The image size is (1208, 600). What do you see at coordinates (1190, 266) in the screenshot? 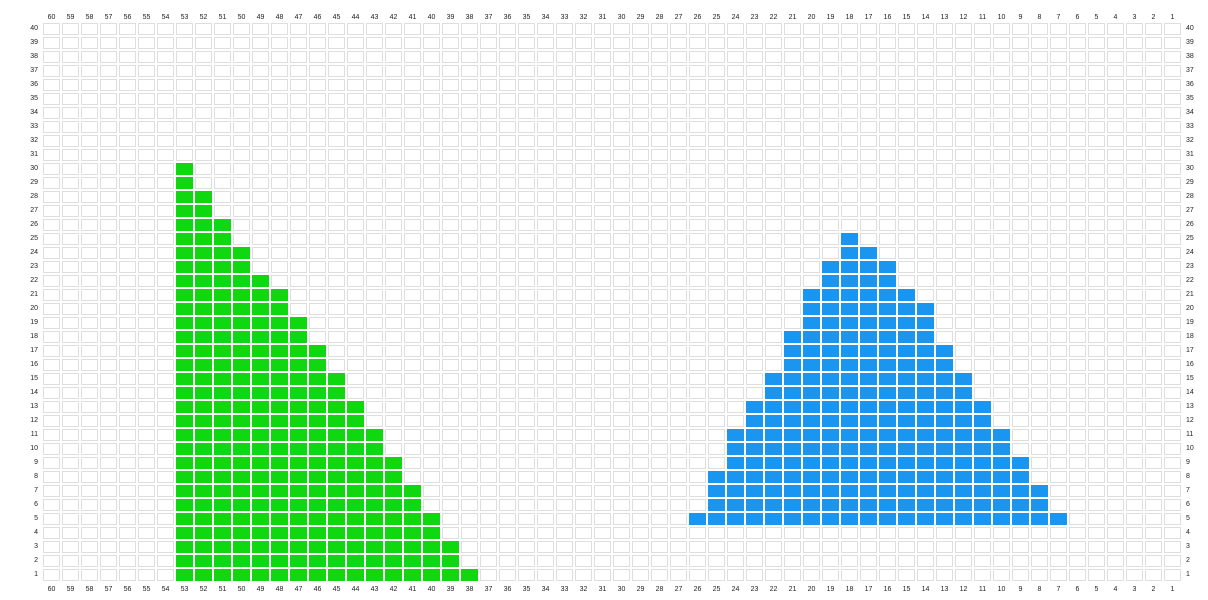
I see `row-label-right: 23` at bounding box center [1190, 266].